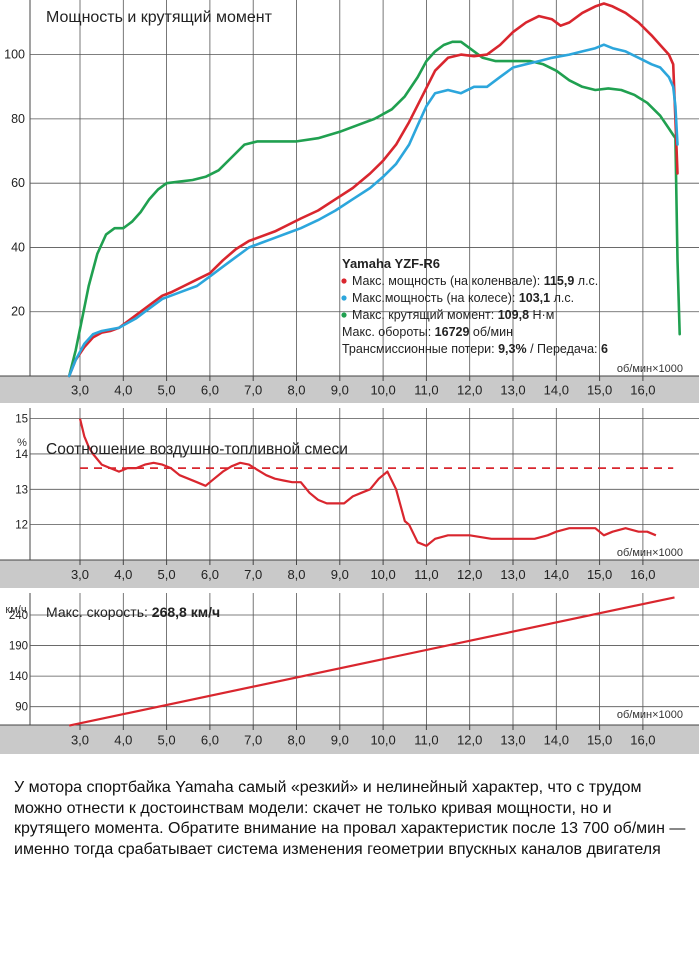 This screenshot has height=956, width=699. Describe the element at coordinates (367, 483) in the screenshot. I see `afr-line` at that location.